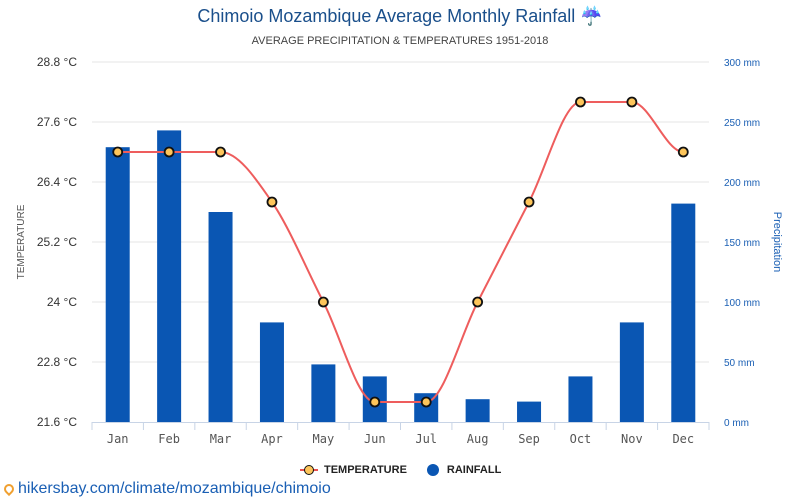 Image resolution: width=800 pixels, height=500 pixels. Describe the element at coordinates (410, 470) in the screenshot. I see `legend: TEMPERATURE RAINFALL` at that location.